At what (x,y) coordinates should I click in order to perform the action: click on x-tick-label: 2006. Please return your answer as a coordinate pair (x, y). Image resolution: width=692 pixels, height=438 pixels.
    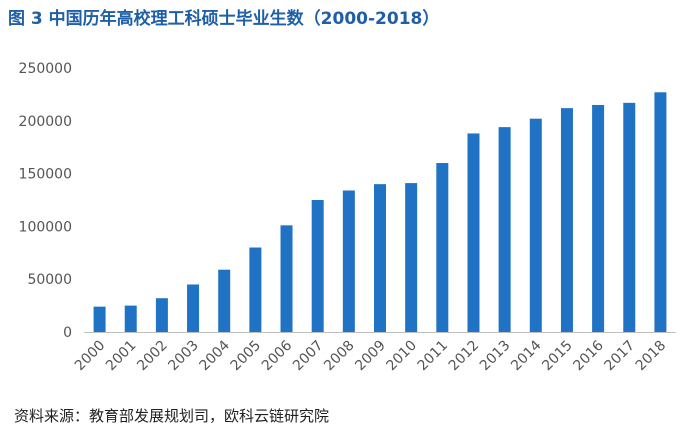
    Looking at the image, I should click on (277, 355).